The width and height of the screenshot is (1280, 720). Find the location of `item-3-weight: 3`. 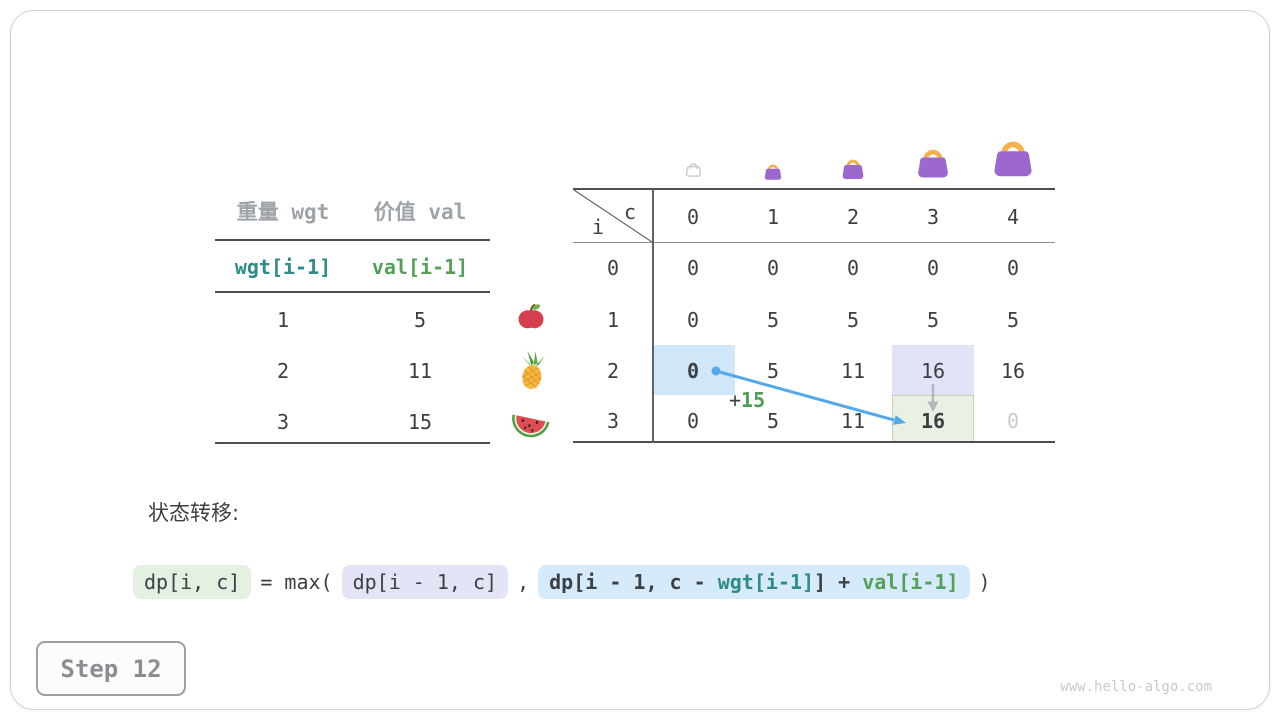

item-3-weight: 3 is located at coordinates (283, 422).